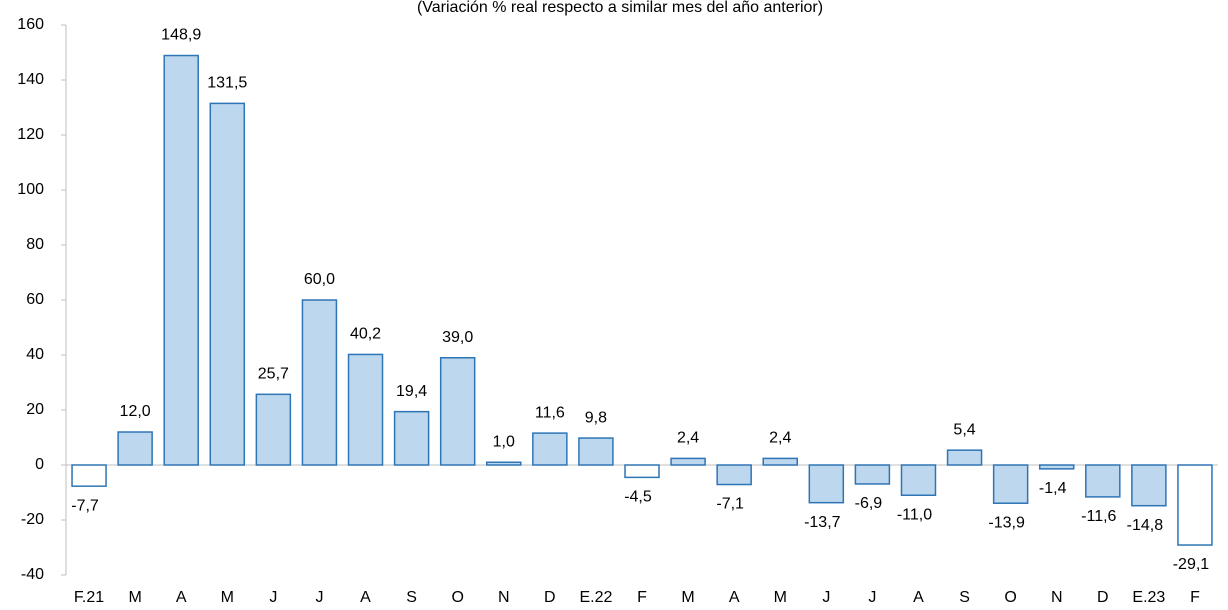 This screenshot has width=1228, height=610. Describe the element at coordinates (1148, 597) in the screenshot. I see `x-tick-label: E.23` at that location.